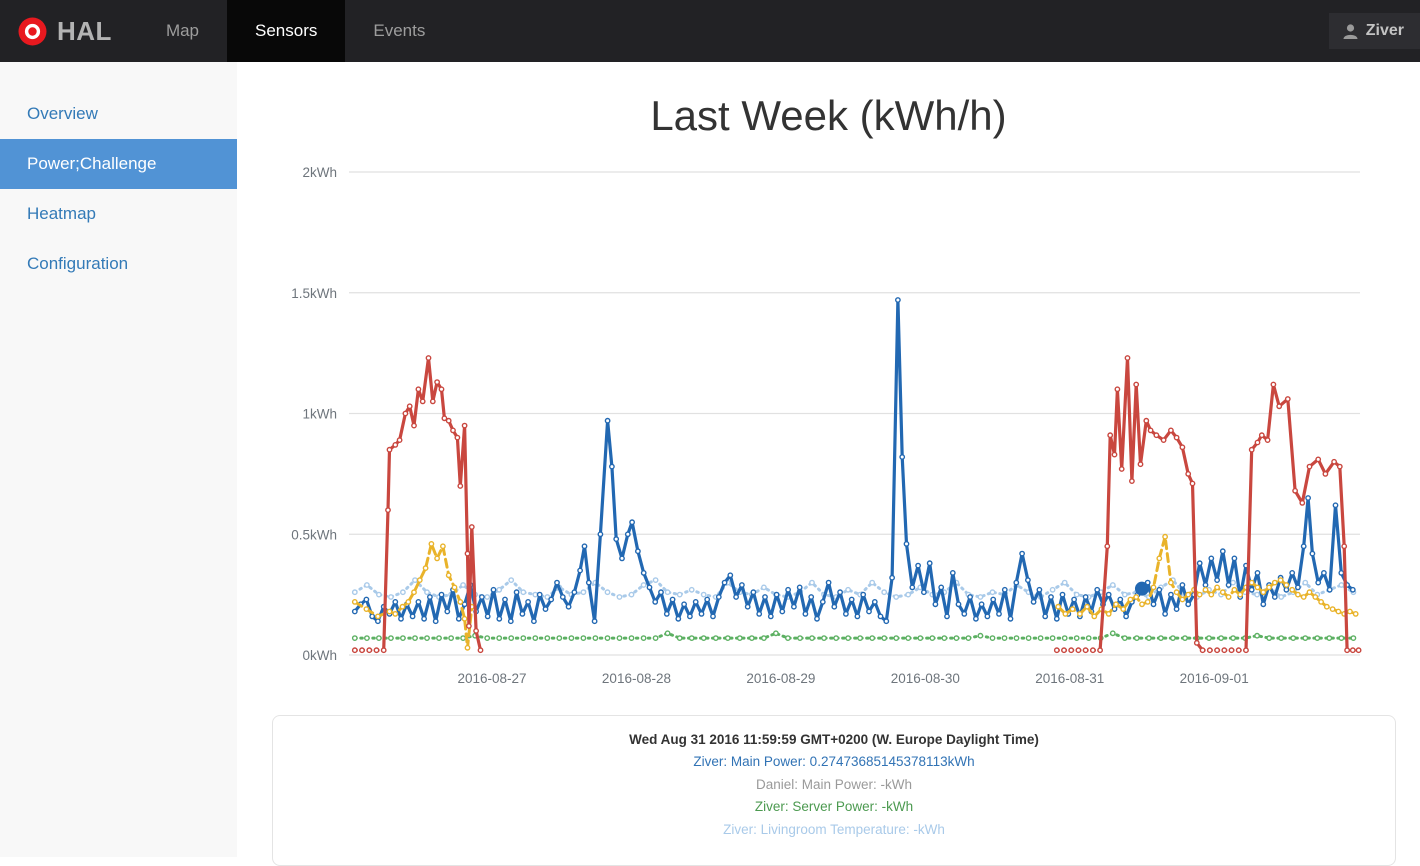  What do you see at coordinates (491, 678) in the screenshot?
I see `x-axis-label: 2016-08-27` at bounding box center [491, 678].